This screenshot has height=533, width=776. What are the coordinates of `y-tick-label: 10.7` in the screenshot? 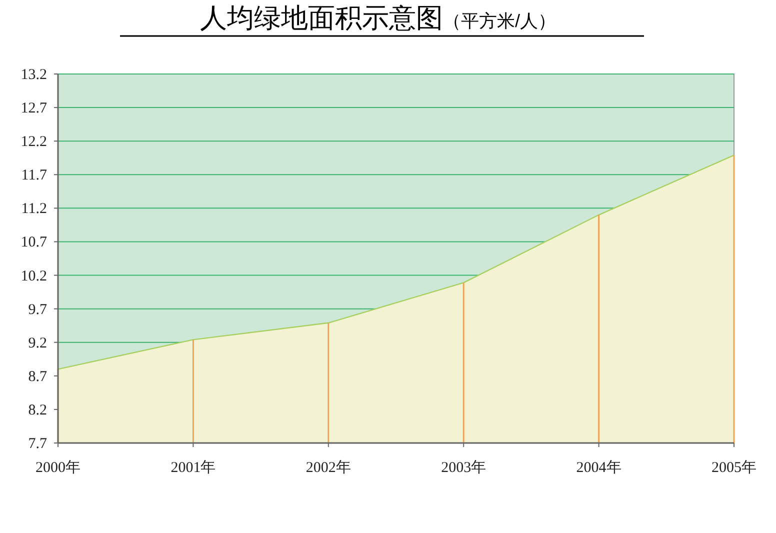 It's located at (34, 242).